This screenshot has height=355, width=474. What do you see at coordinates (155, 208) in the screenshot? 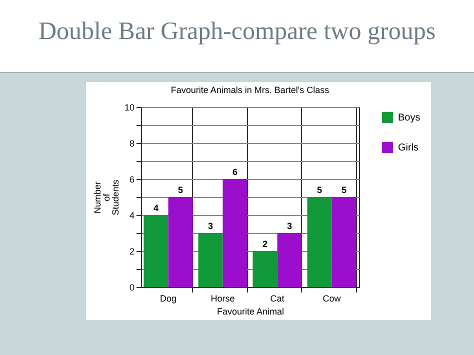
I see `data-label: 4` at bounding box center [155, 208].